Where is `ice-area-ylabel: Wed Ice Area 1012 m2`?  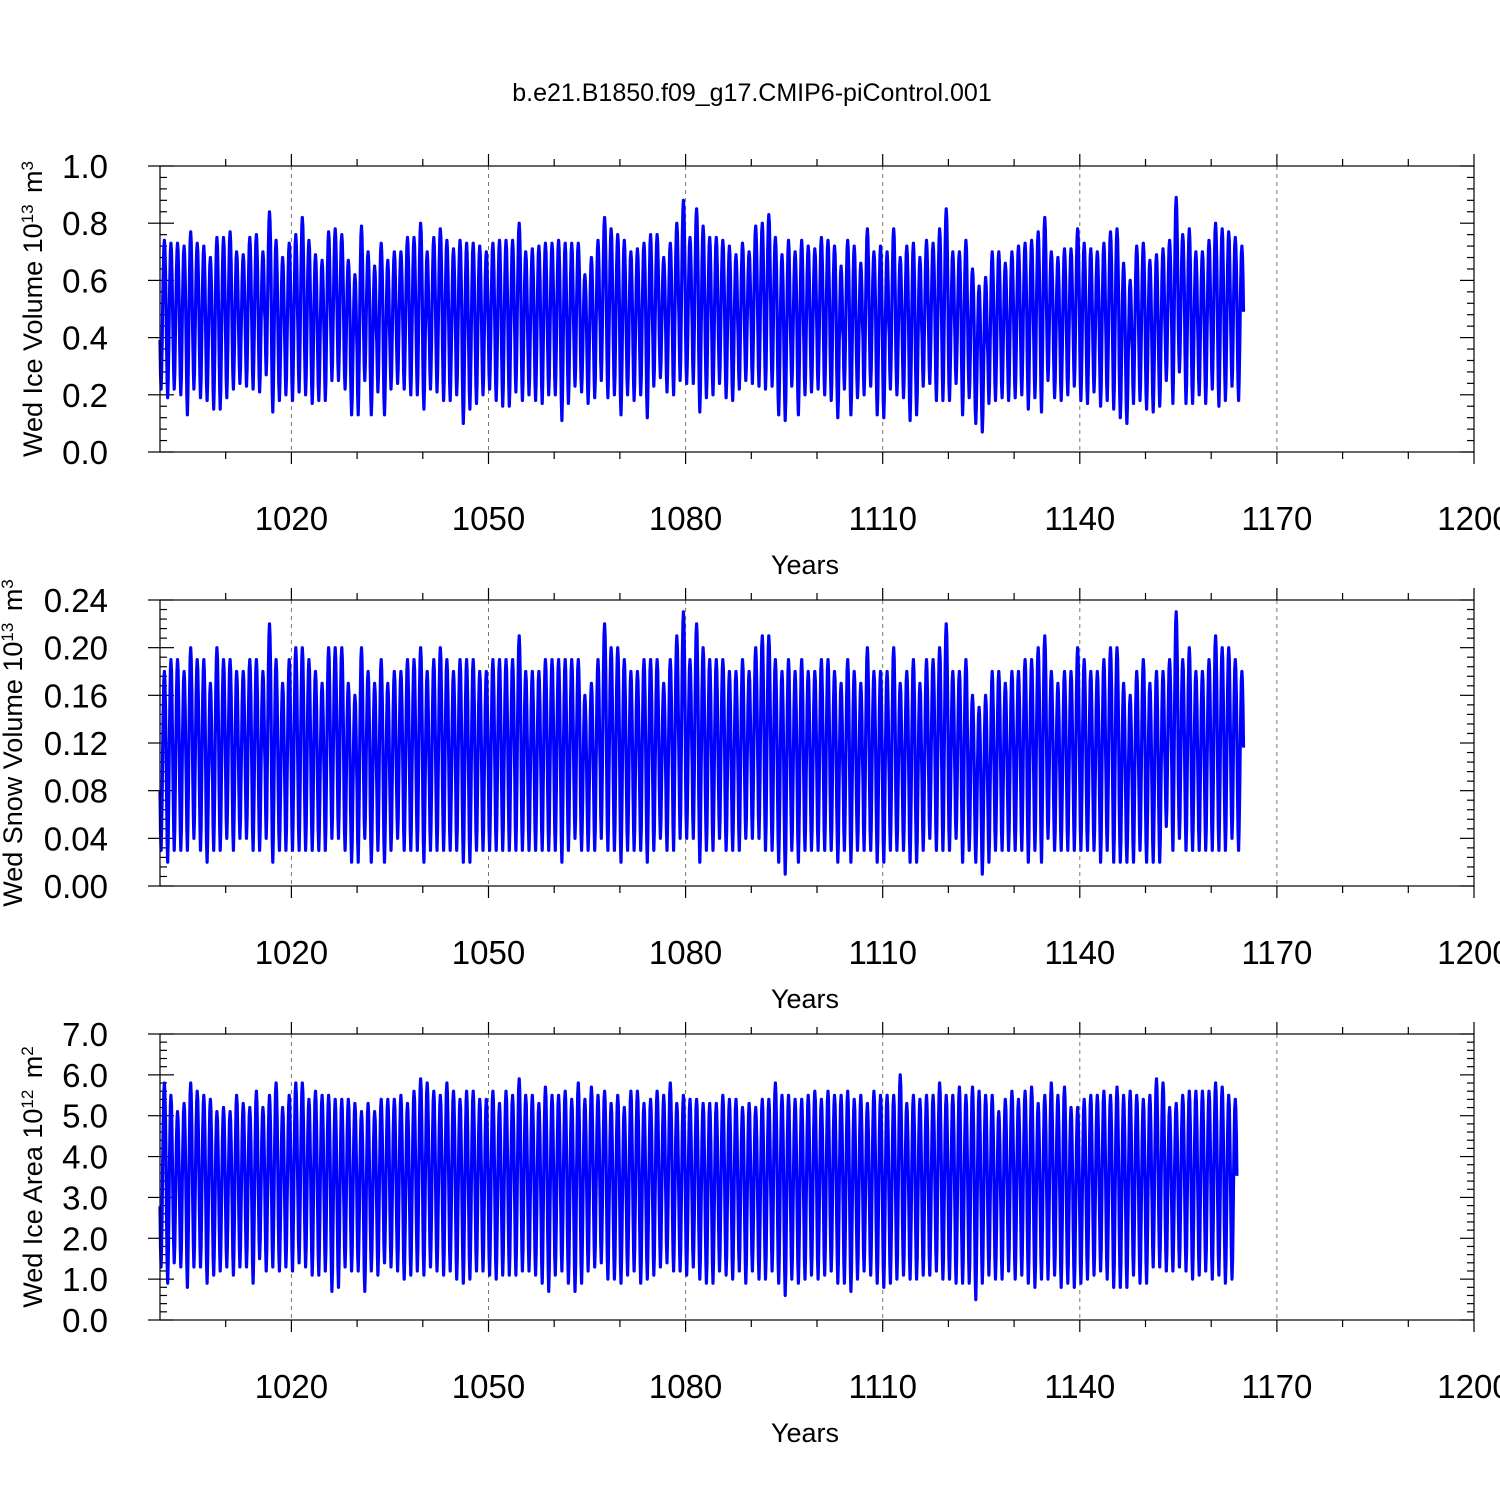 ice-area-ylabel: Wed Ice Area 1012 m2 is located at coordinates (33, 1177).